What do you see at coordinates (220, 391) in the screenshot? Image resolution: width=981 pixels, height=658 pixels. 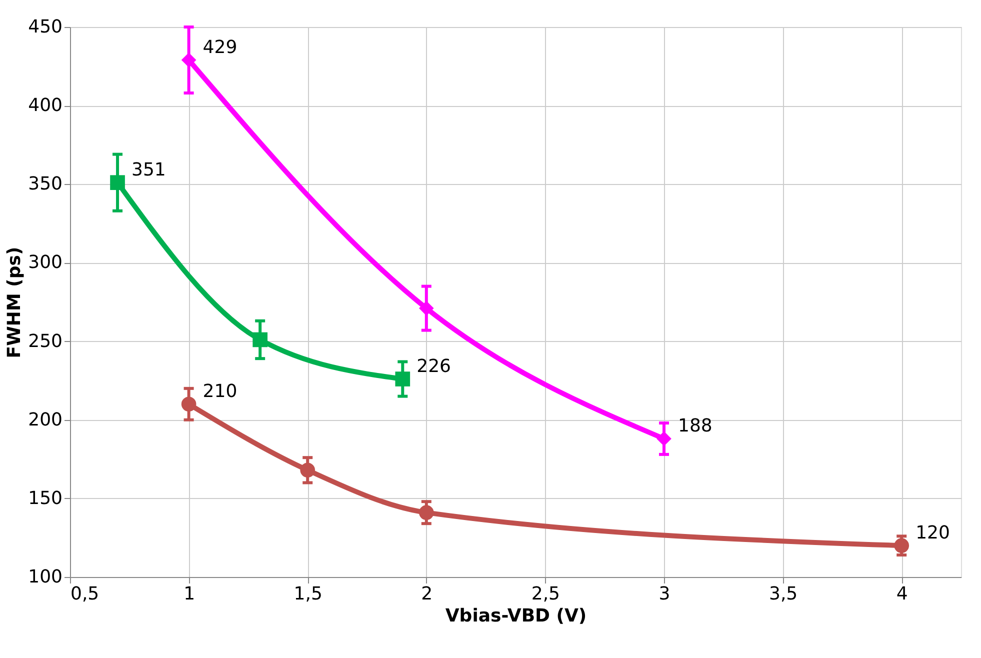 I see `data-label: 210` at bounding box center [220, 391].